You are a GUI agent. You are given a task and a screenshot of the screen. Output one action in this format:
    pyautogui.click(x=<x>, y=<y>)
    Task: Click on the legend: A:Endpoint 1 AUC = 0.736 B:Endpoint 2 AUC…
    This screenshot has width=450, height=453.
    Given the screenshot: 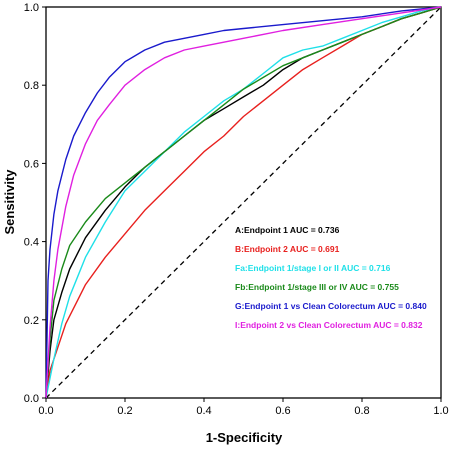 What is the action you would take?
    pyautogui.click(x=331, y=277)
    